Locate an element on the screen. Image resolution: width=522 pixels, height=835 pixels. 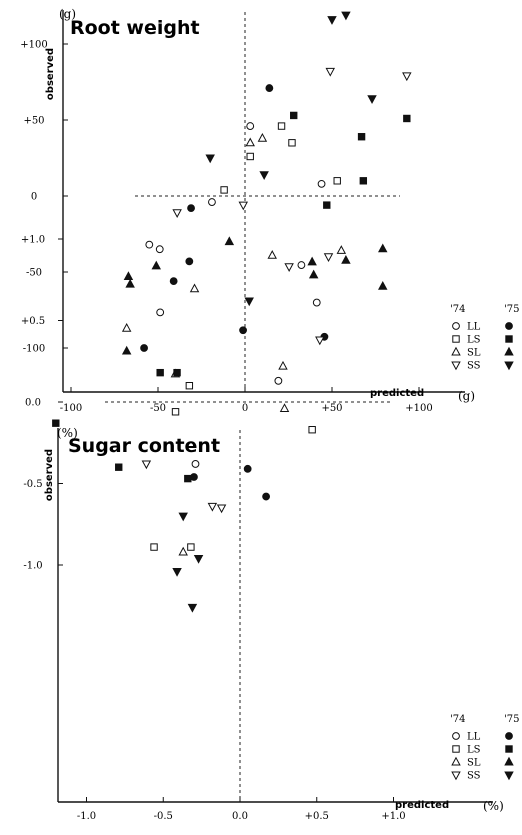
x-tick-label: -50 is located at coordinates (158, 408).